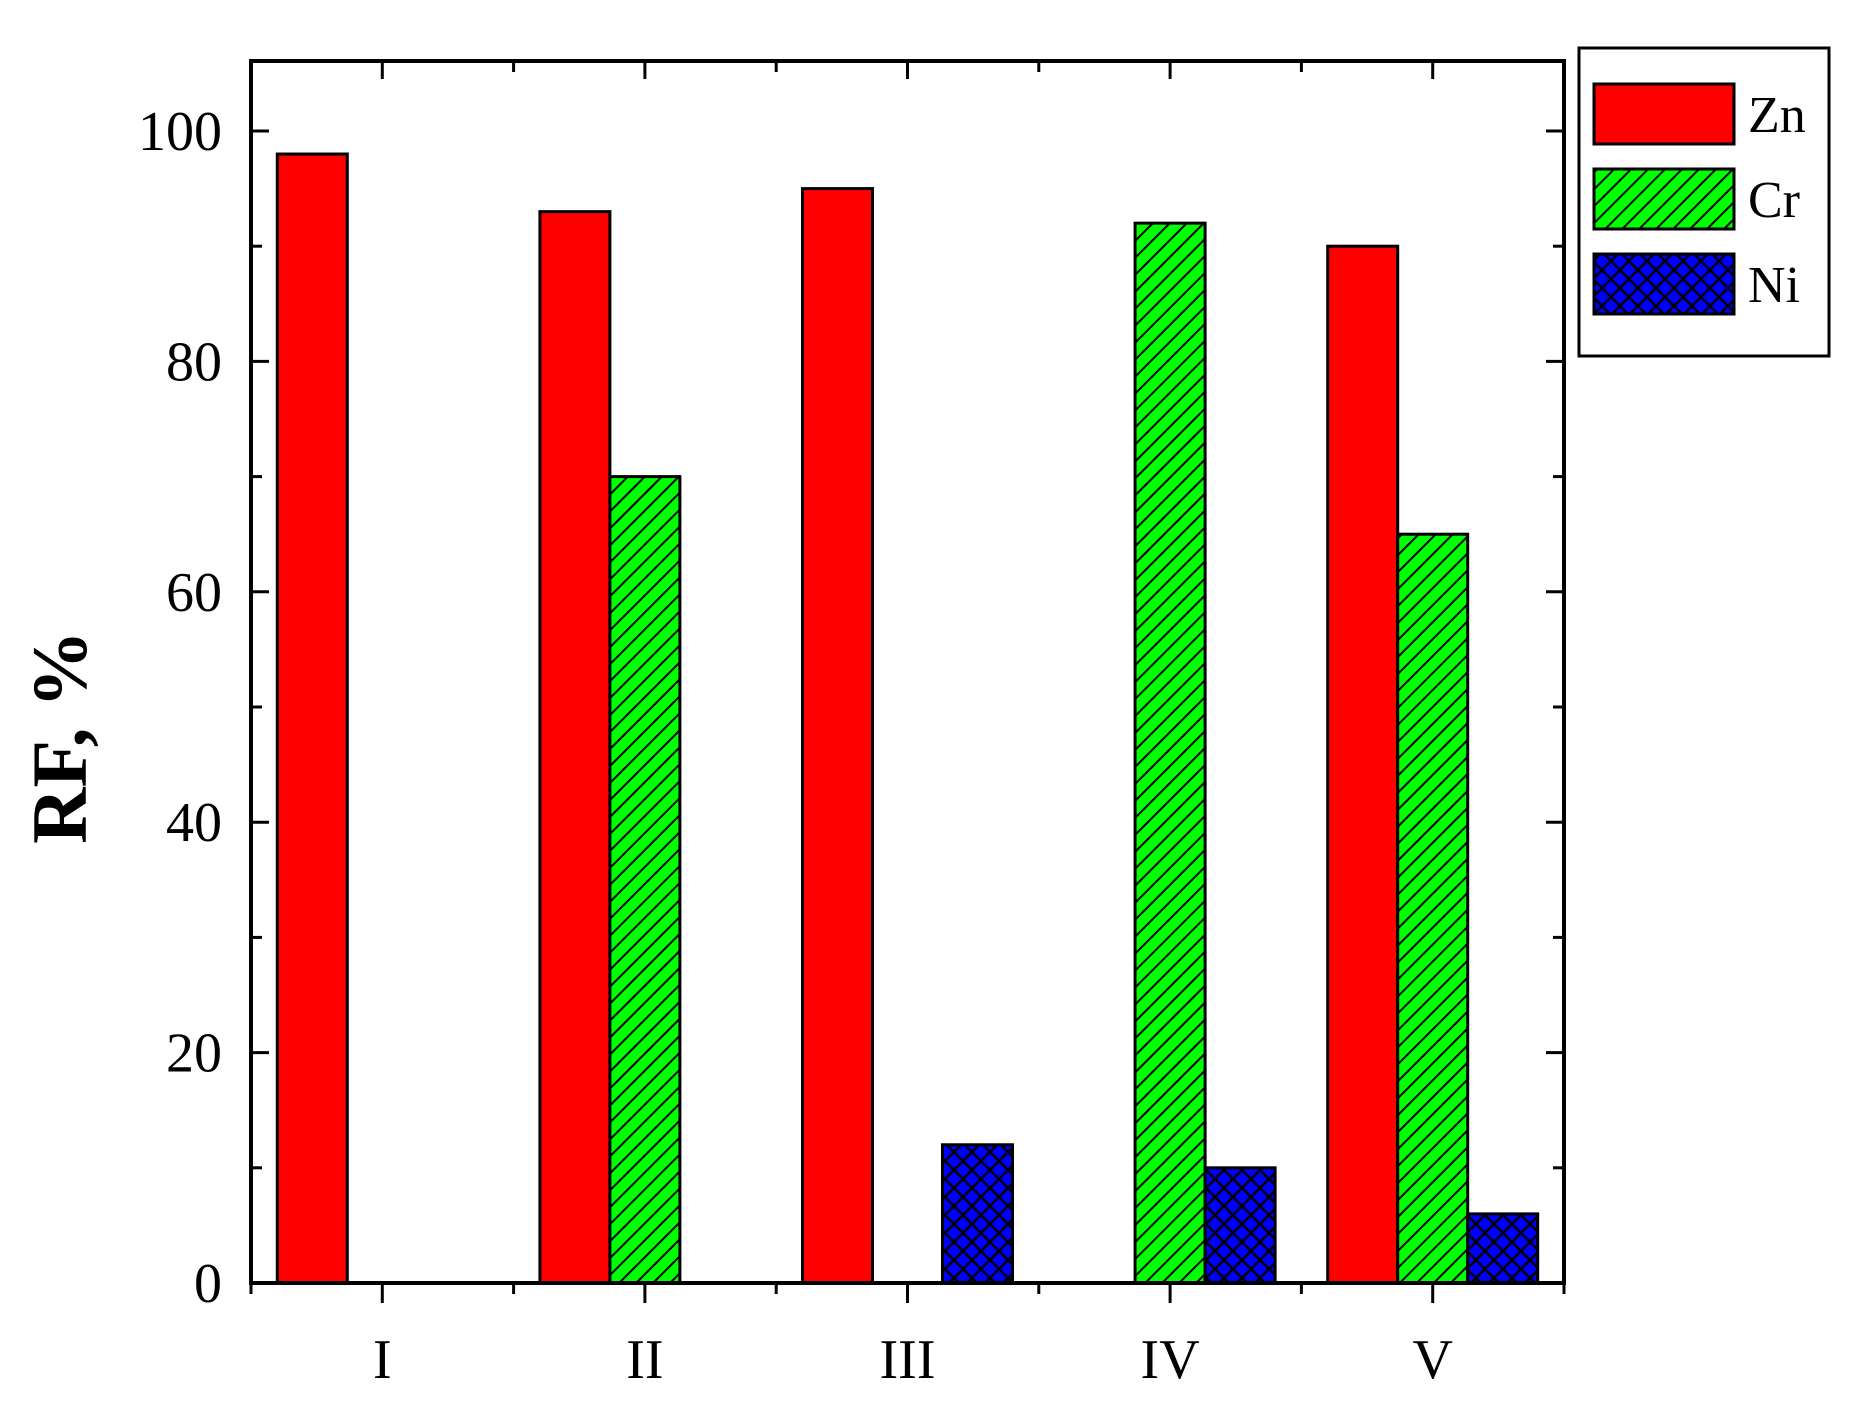  Describe the element at coordinates (908, 1360) in the screenshot. I see `x-tick-label: III` at that location.